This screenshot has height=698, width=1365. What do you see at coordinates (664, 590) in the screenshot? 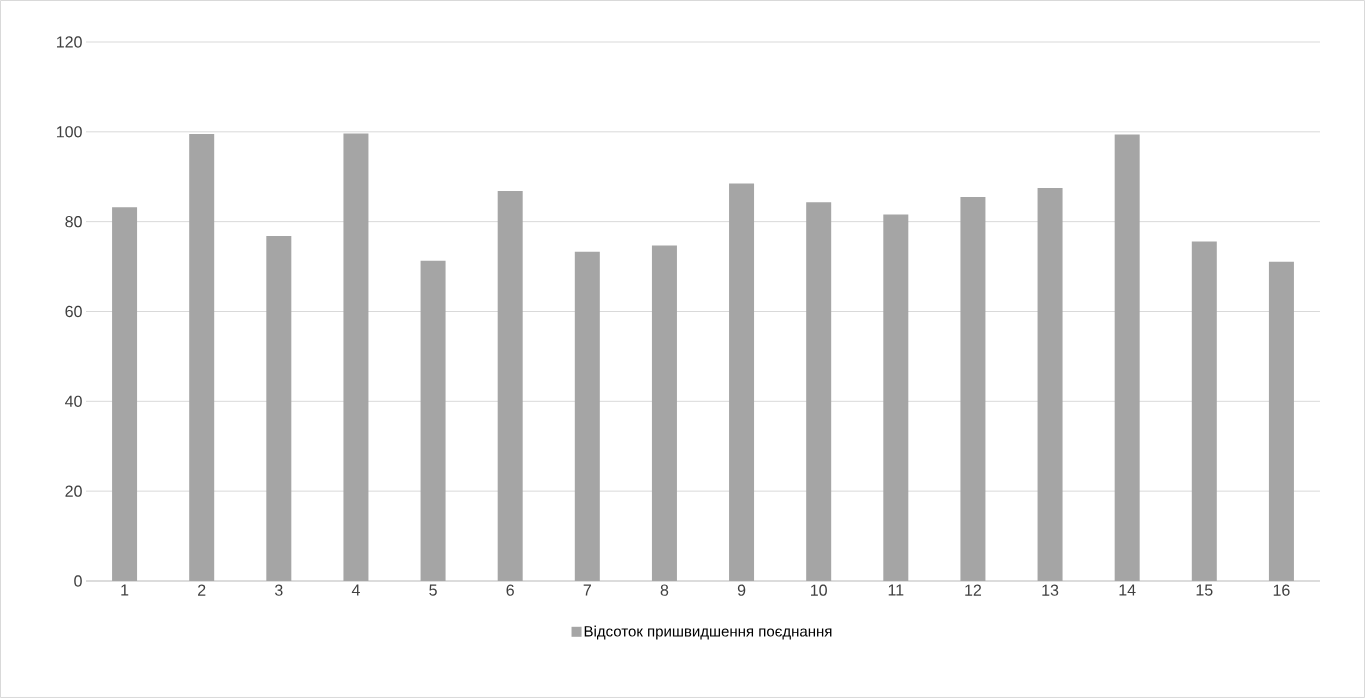
I see `x-tick-label: 8` at bounding box center [664, 590].